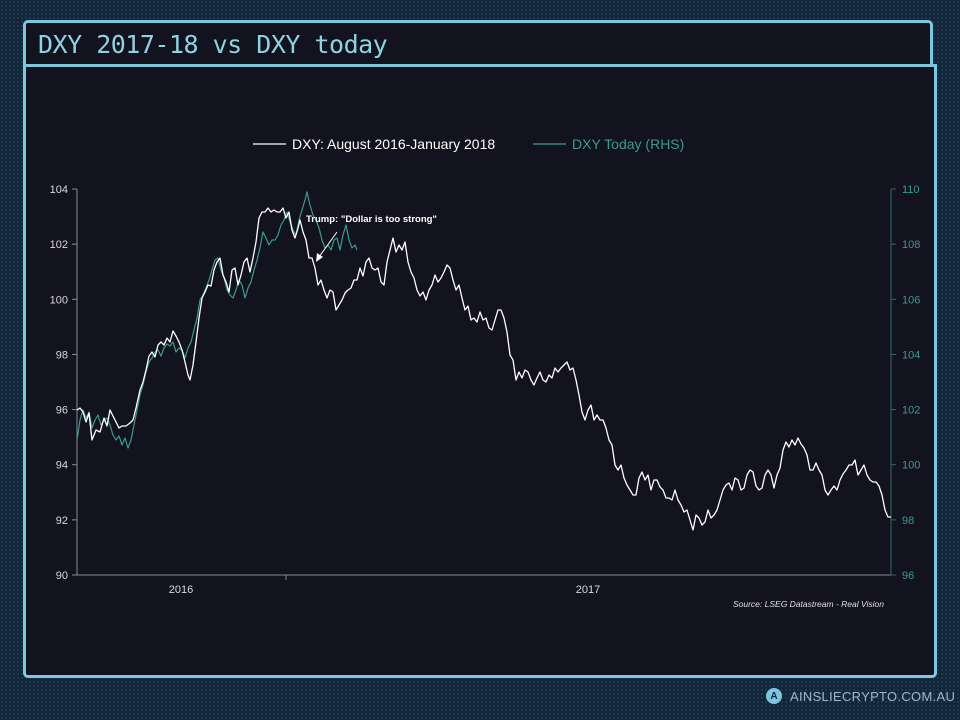 This screenshot has height=720, width=960. What do you see at coordinates (319, 257) in the screenshot?
I see `arrowhead-icon` at bounding box center [319, 257].